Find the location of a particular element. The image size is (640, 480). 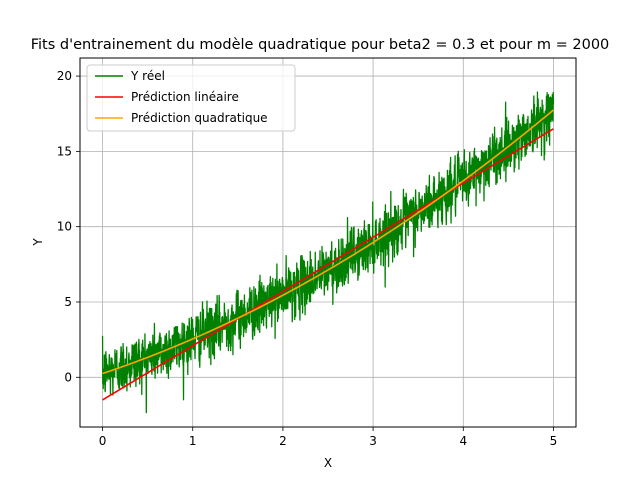

y-tick-label: 15 is located at coordinates (64, 151).